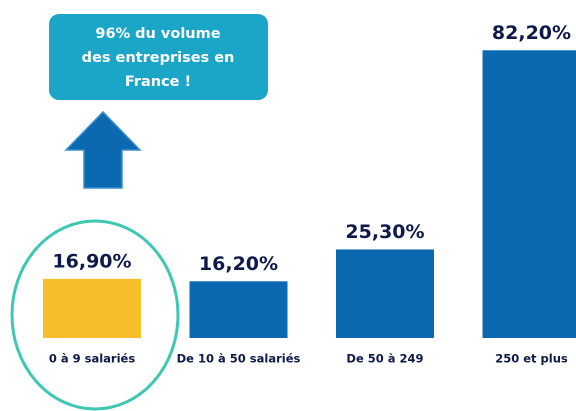 The image size is (576, 411). Describe the element at coordinates (92, 359) in the screenshot. I see `x-tick-label: 0 à 9 salariés` at that location.